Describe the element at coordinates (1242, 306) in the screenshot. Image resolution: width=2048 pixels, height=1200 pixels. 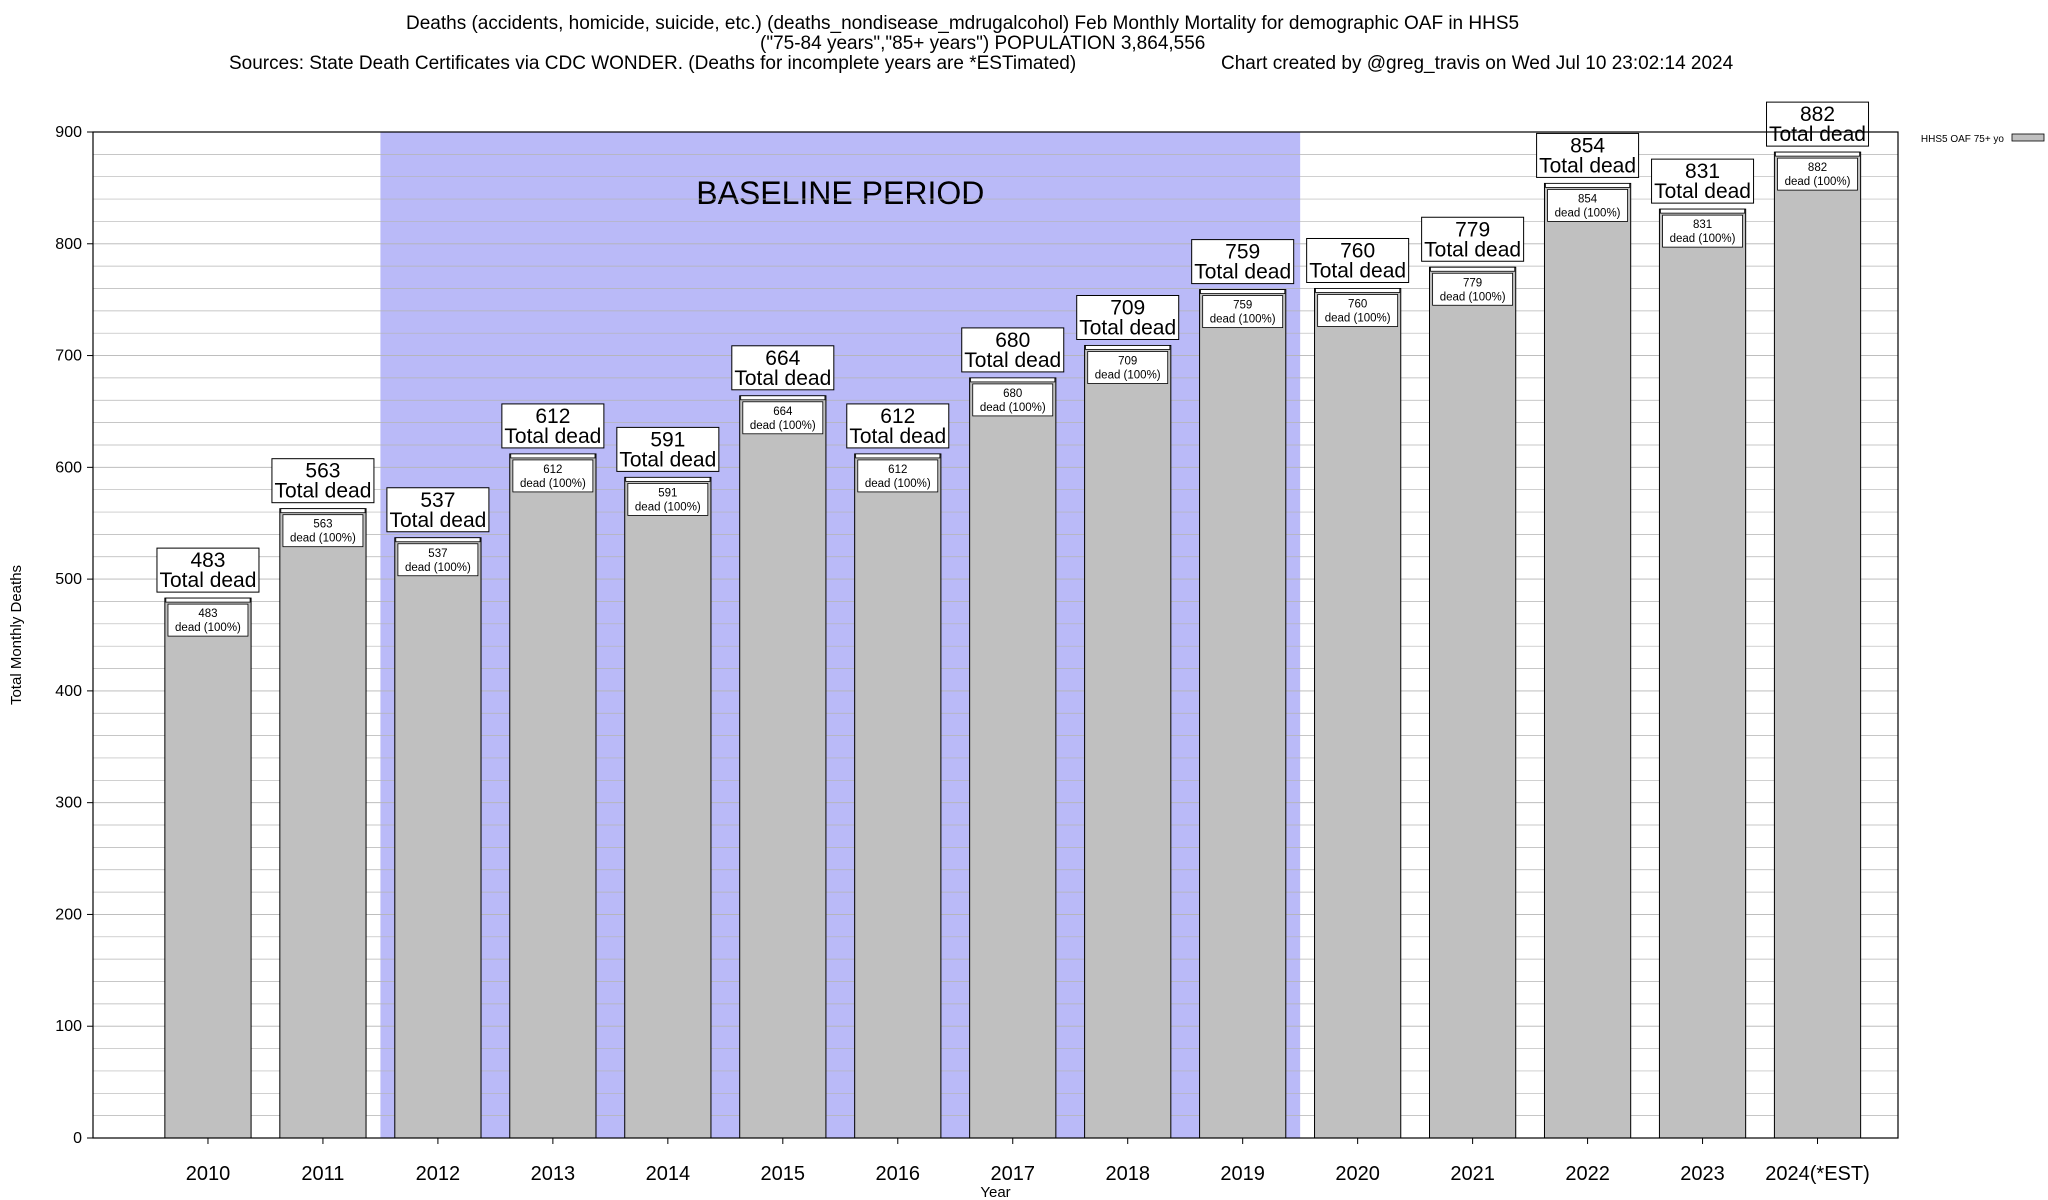
I see `inner-value-label: 759` at that location.